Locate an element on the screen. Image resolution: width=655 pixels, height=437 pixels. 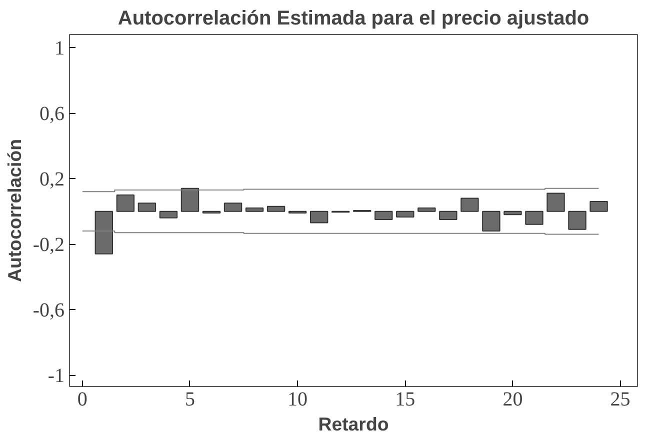
y-tick-label: -0,6 is located at coordinates (48, 311).